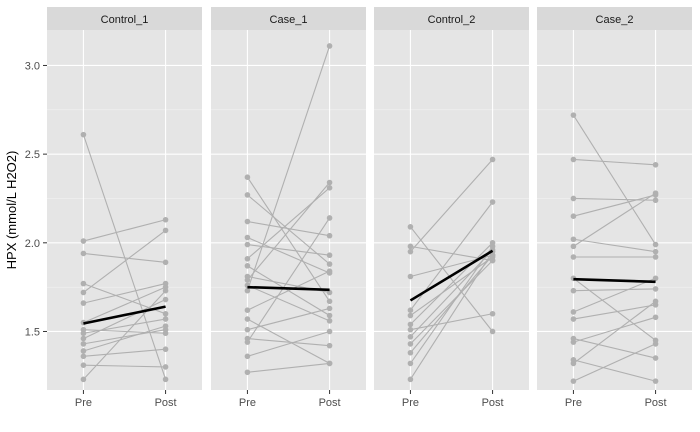  What do you see at coordinates (32, 66) in the screenshot?
I see `y-tick-label: 3.0` at bounding box center [32, 66].